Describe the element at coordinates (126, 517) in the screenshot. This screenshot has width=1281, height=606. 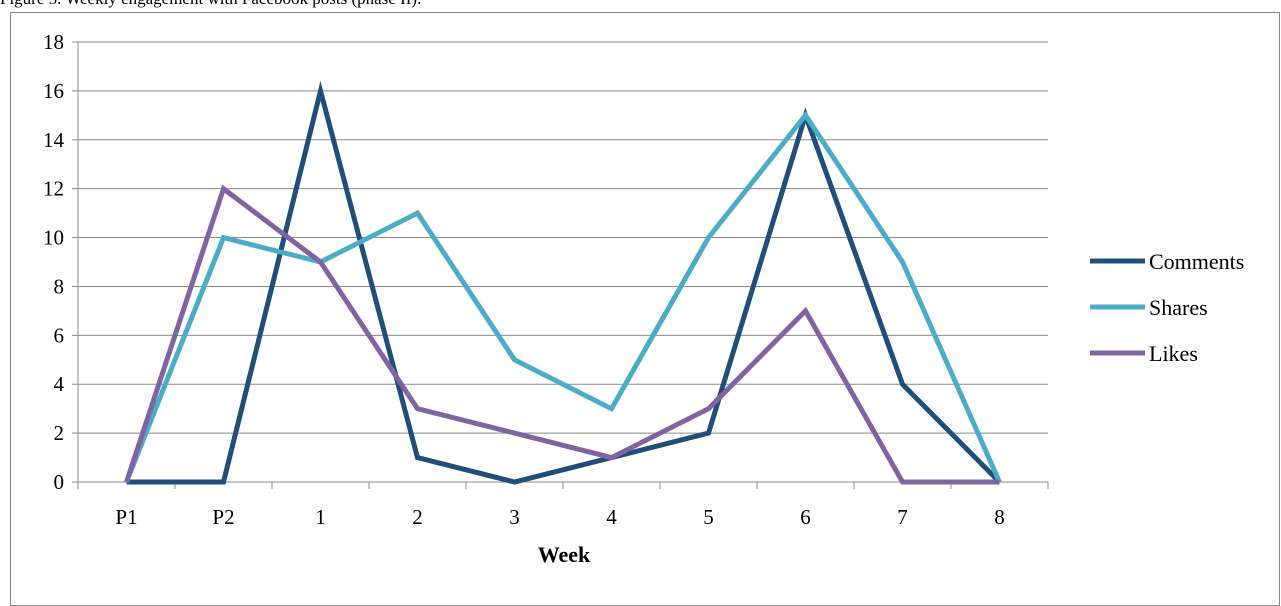
I see `x-tick-label: P1` at that location.